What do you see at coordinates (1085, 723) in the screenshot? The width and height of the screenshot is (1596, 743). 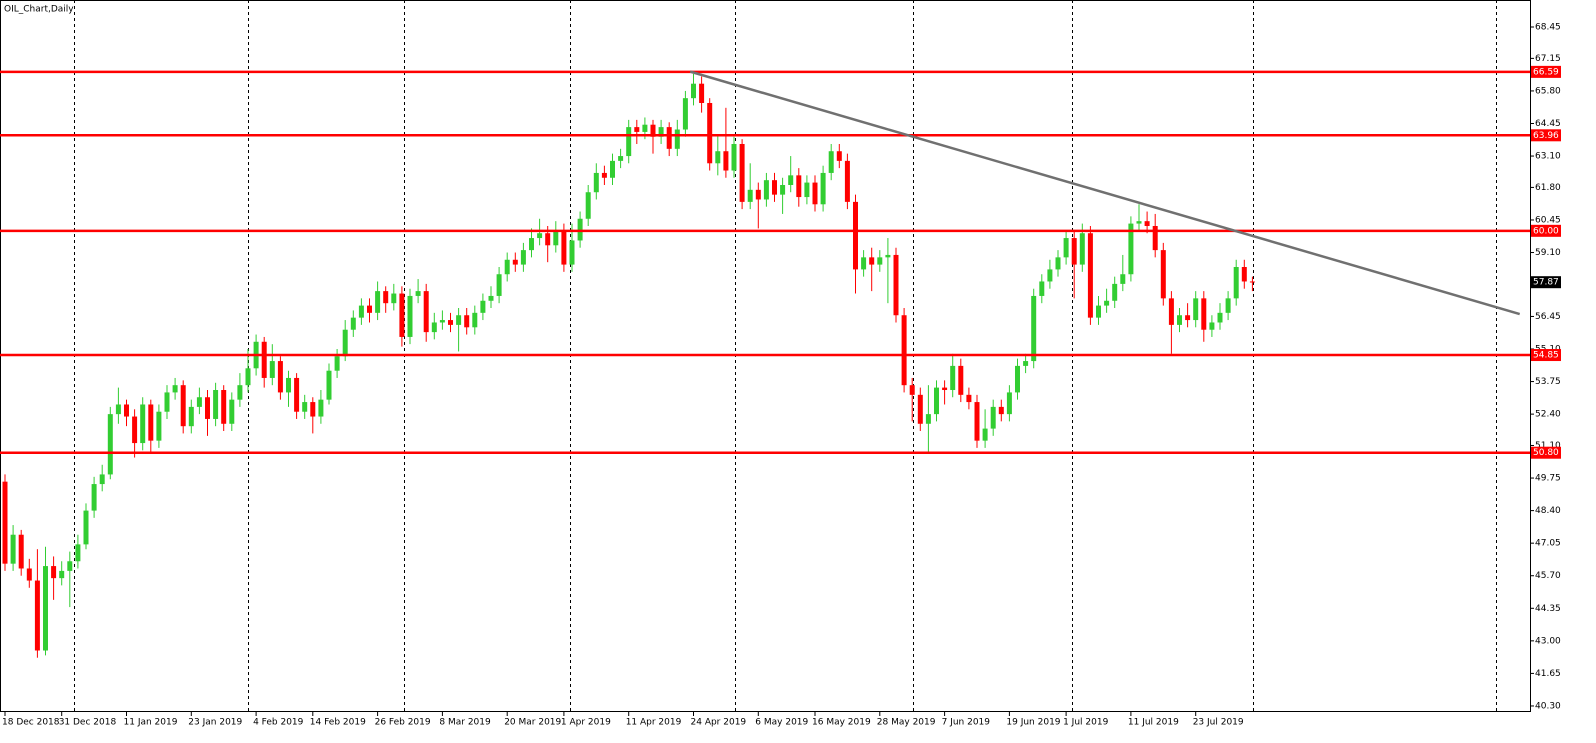 I see `x-tick-label: 1 Jul 2019` at bounding box center [1085, 723].